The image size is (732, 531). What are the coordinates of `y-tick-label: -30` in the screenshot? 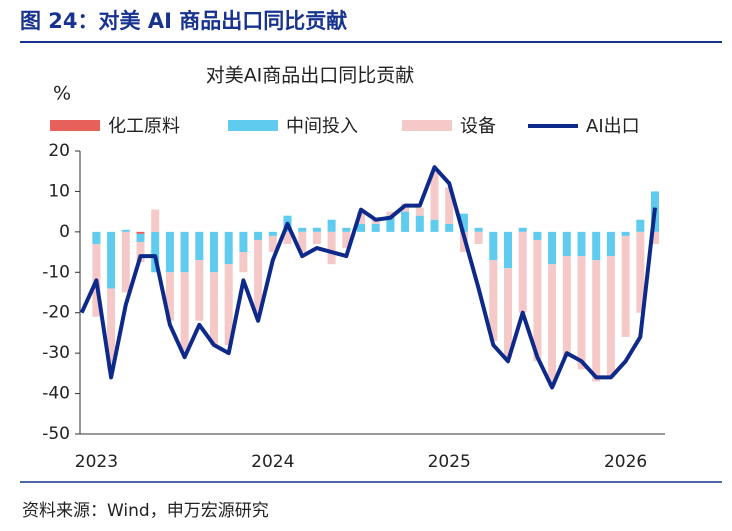 It's located at (56, 353).